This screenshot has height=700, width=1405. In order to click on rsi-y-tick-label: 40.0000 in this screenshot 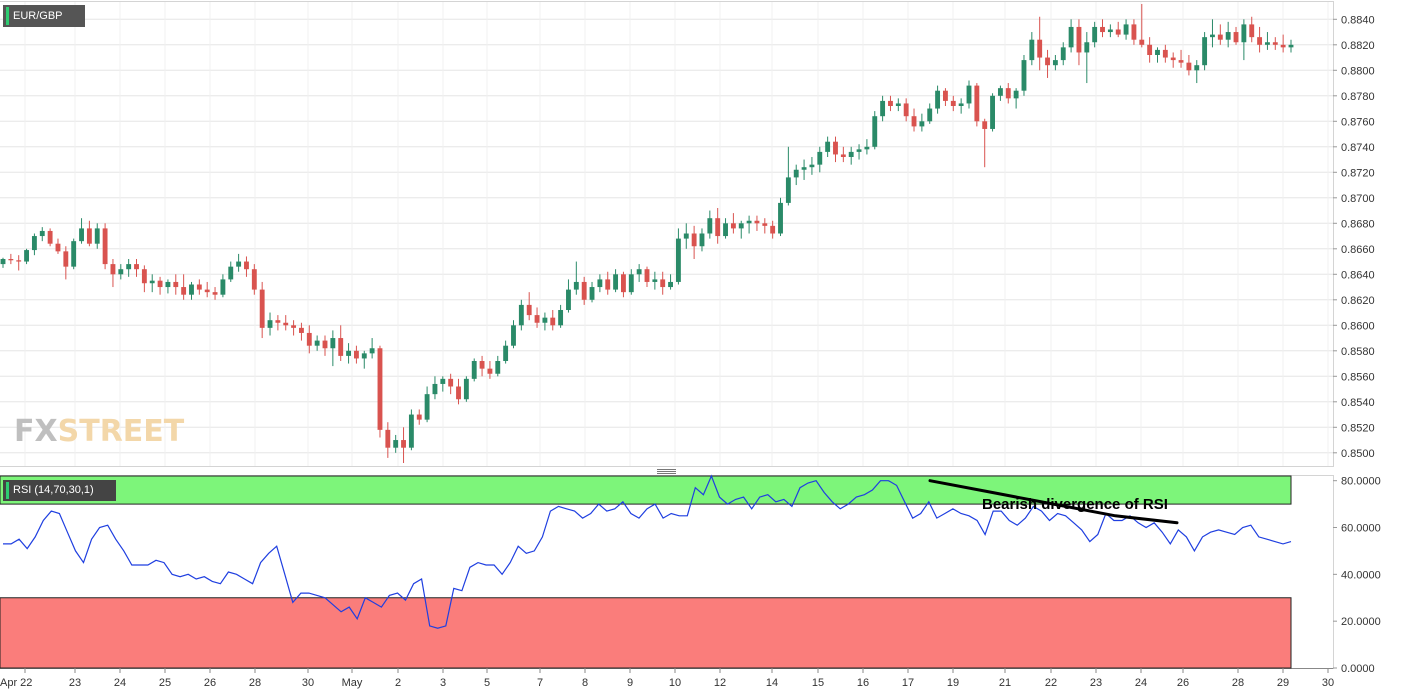, I will do `click(1361, 575)`.